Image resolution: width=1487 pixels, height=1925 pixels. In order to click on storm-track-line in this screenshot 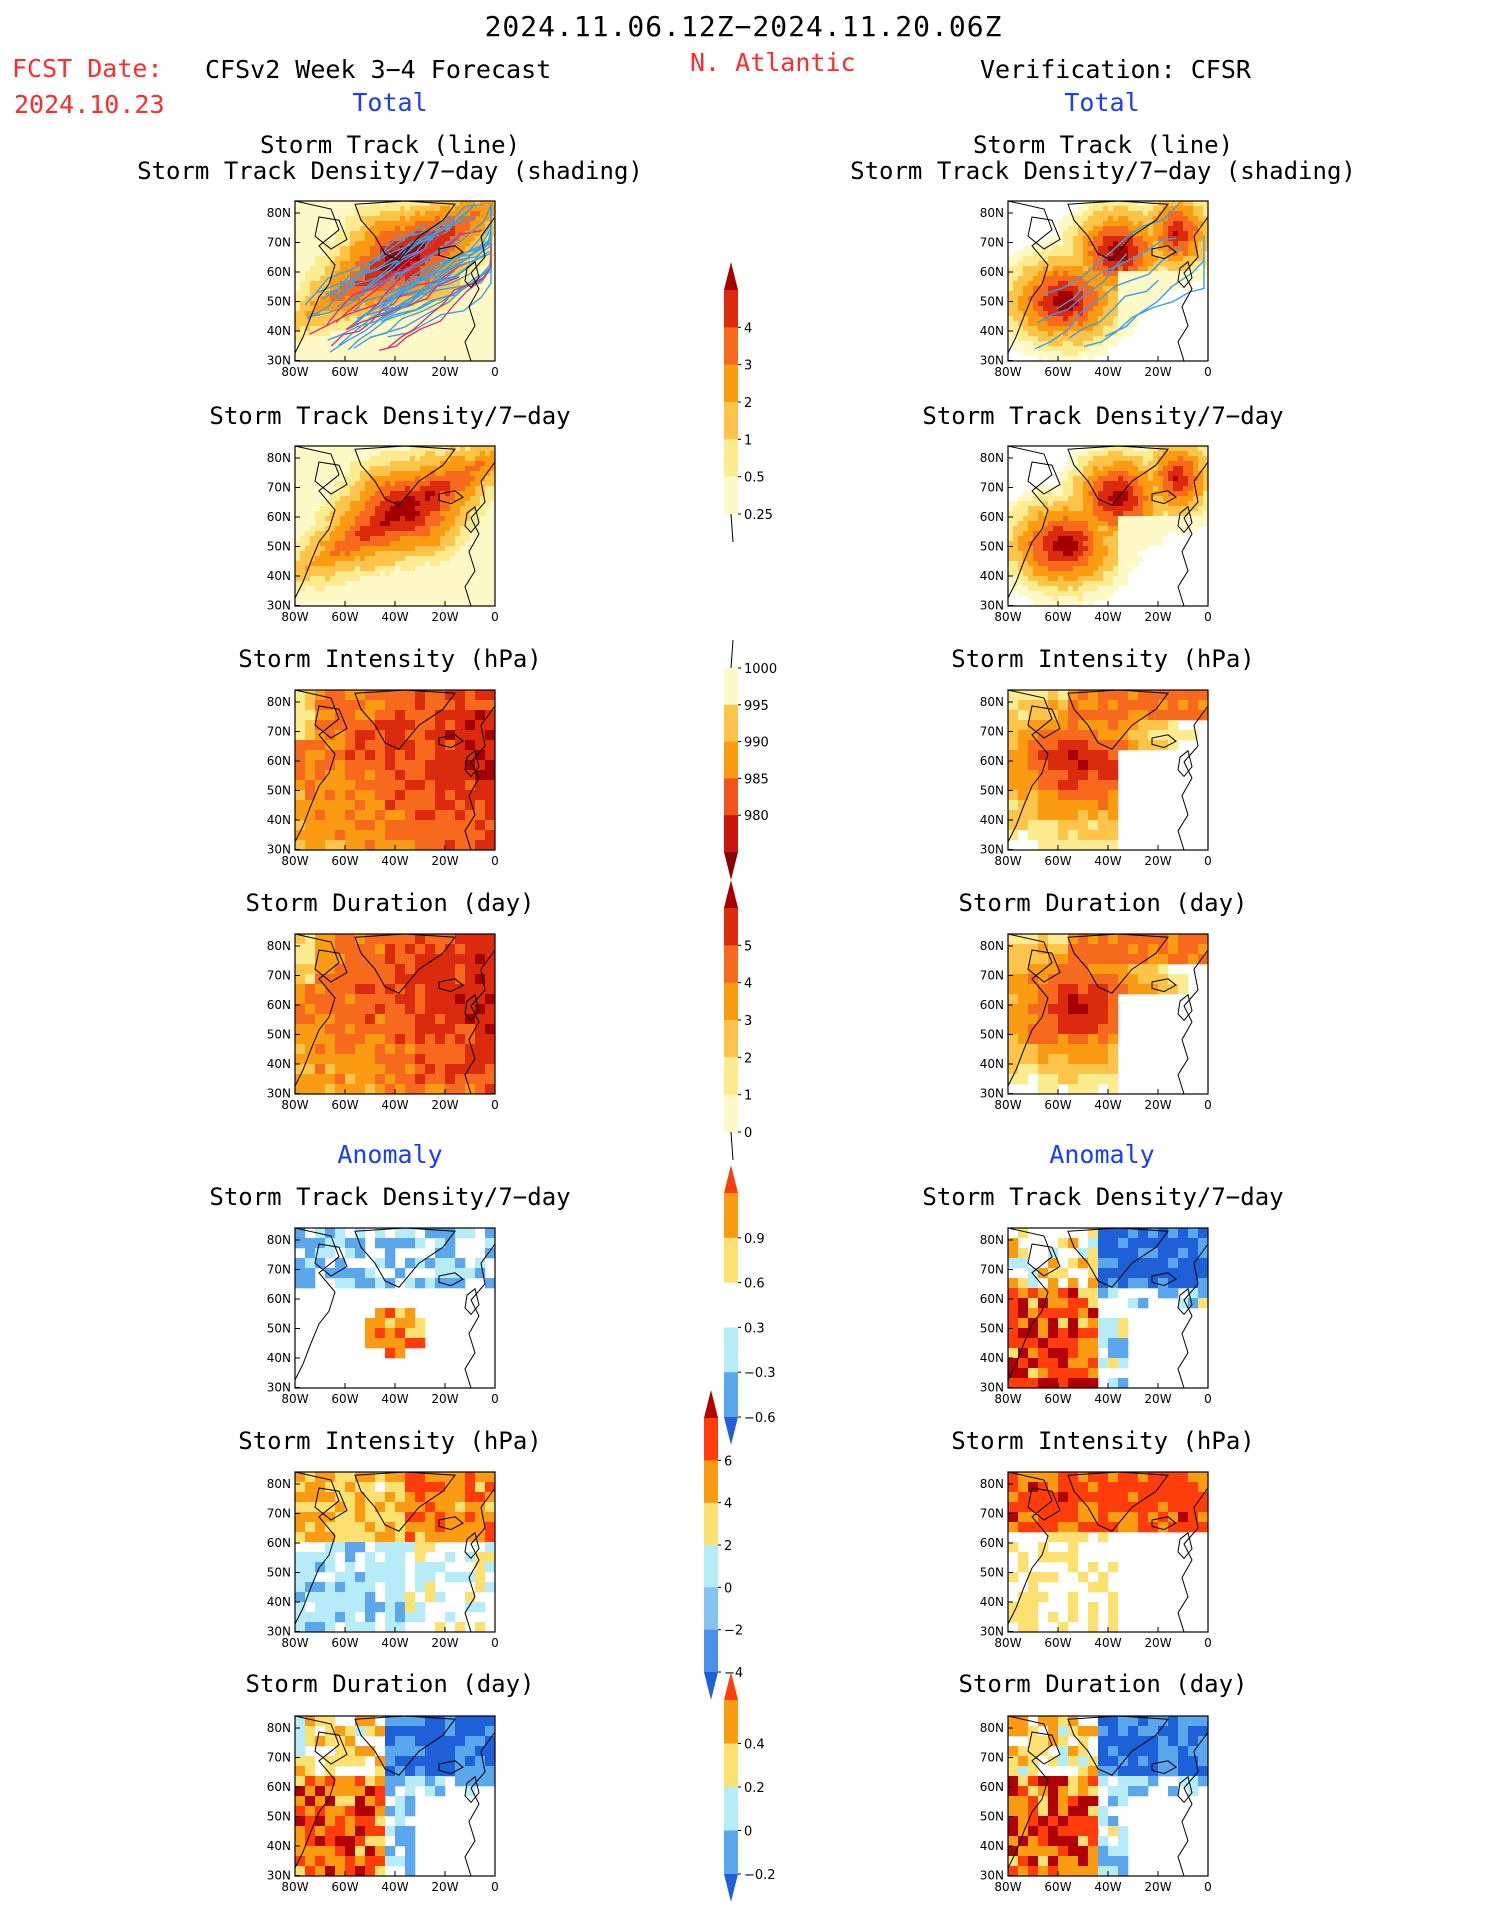, I will do `click(406, 253)`.